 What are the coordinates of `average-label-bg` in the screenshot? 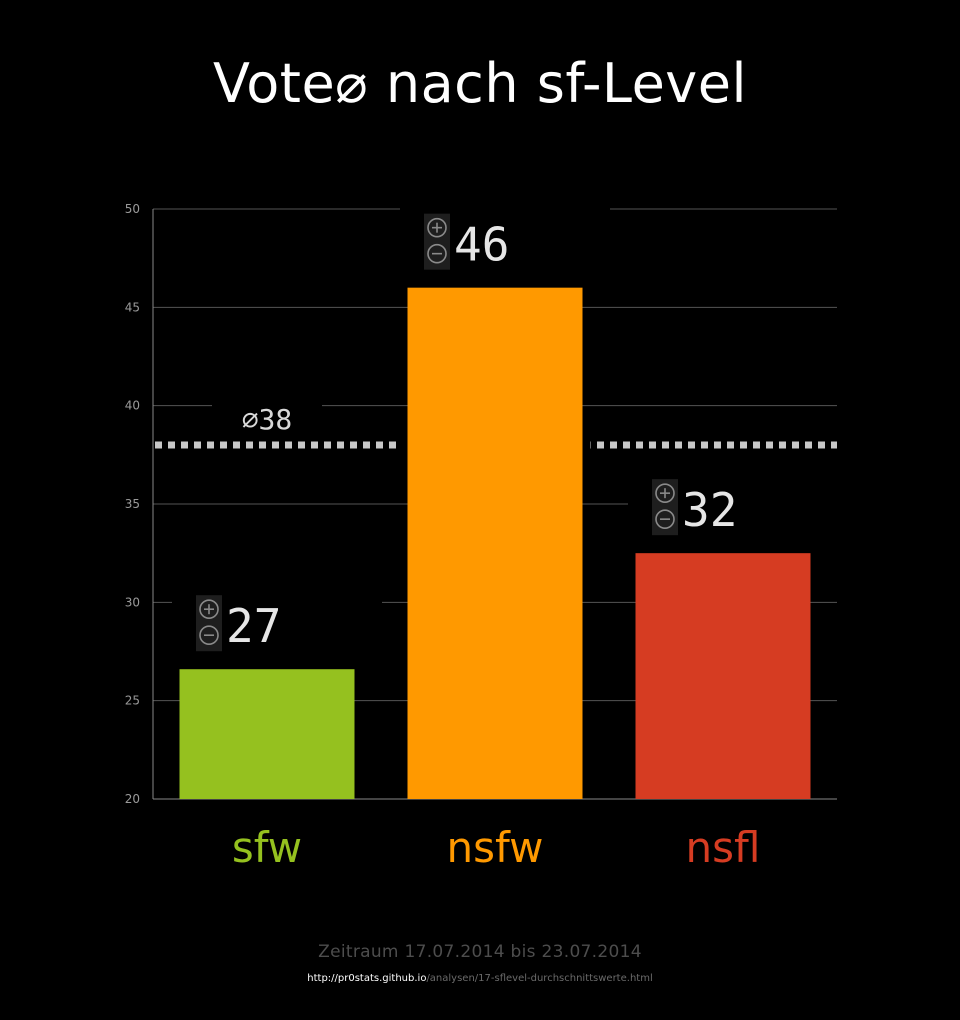 It's located at (267, 419).